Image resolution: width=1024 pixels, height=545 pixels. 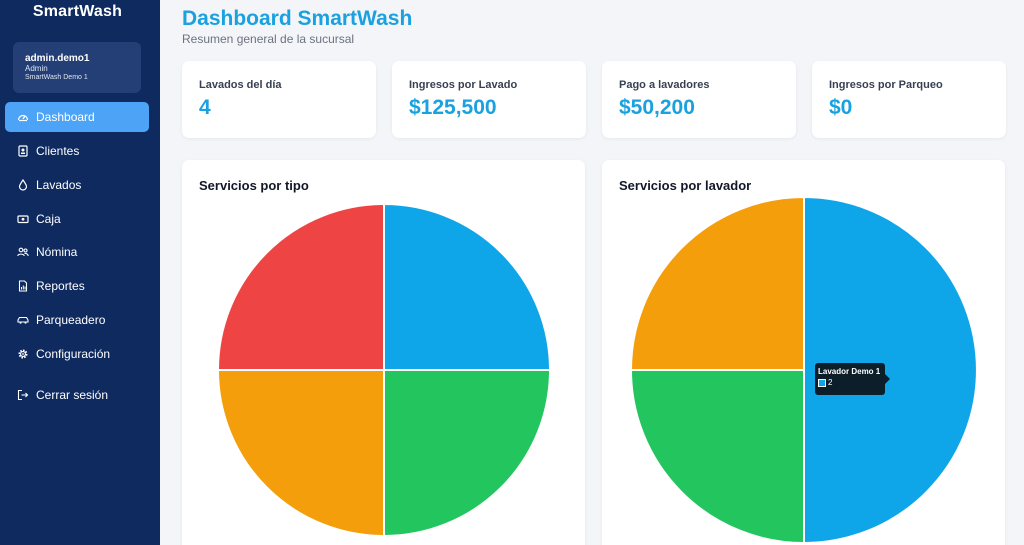 I want to click on sidebar-item-dashboard: Dashboard, so click(x=77, y=117).